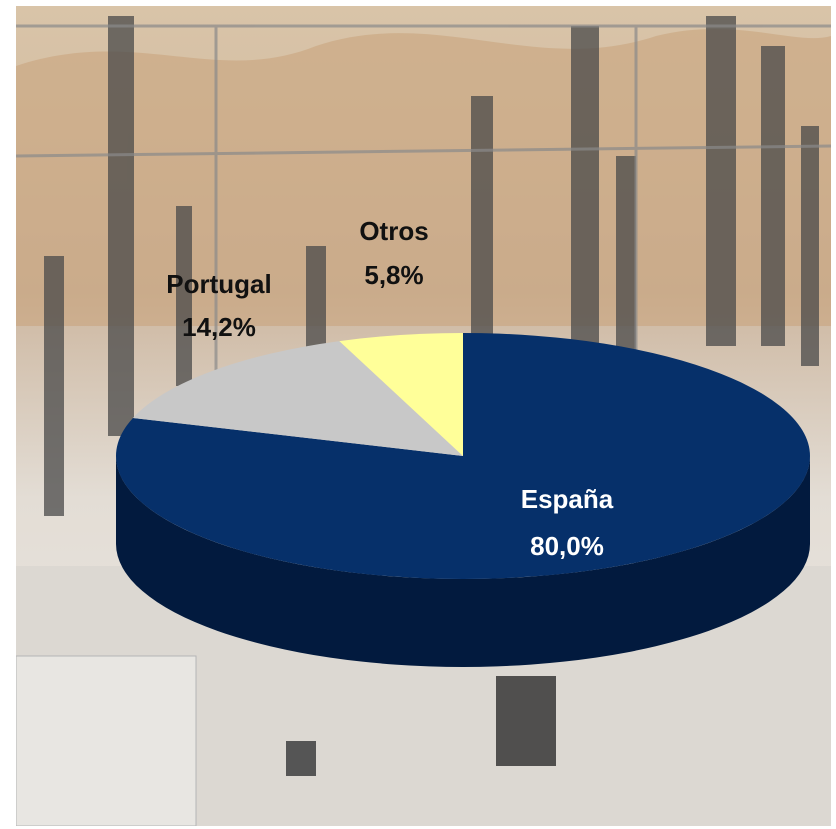 This screenshot has width=836, height=829. Describe the element at coordinates (526, 721) in the screenshot. I see `control-cabinet-door` at that location.